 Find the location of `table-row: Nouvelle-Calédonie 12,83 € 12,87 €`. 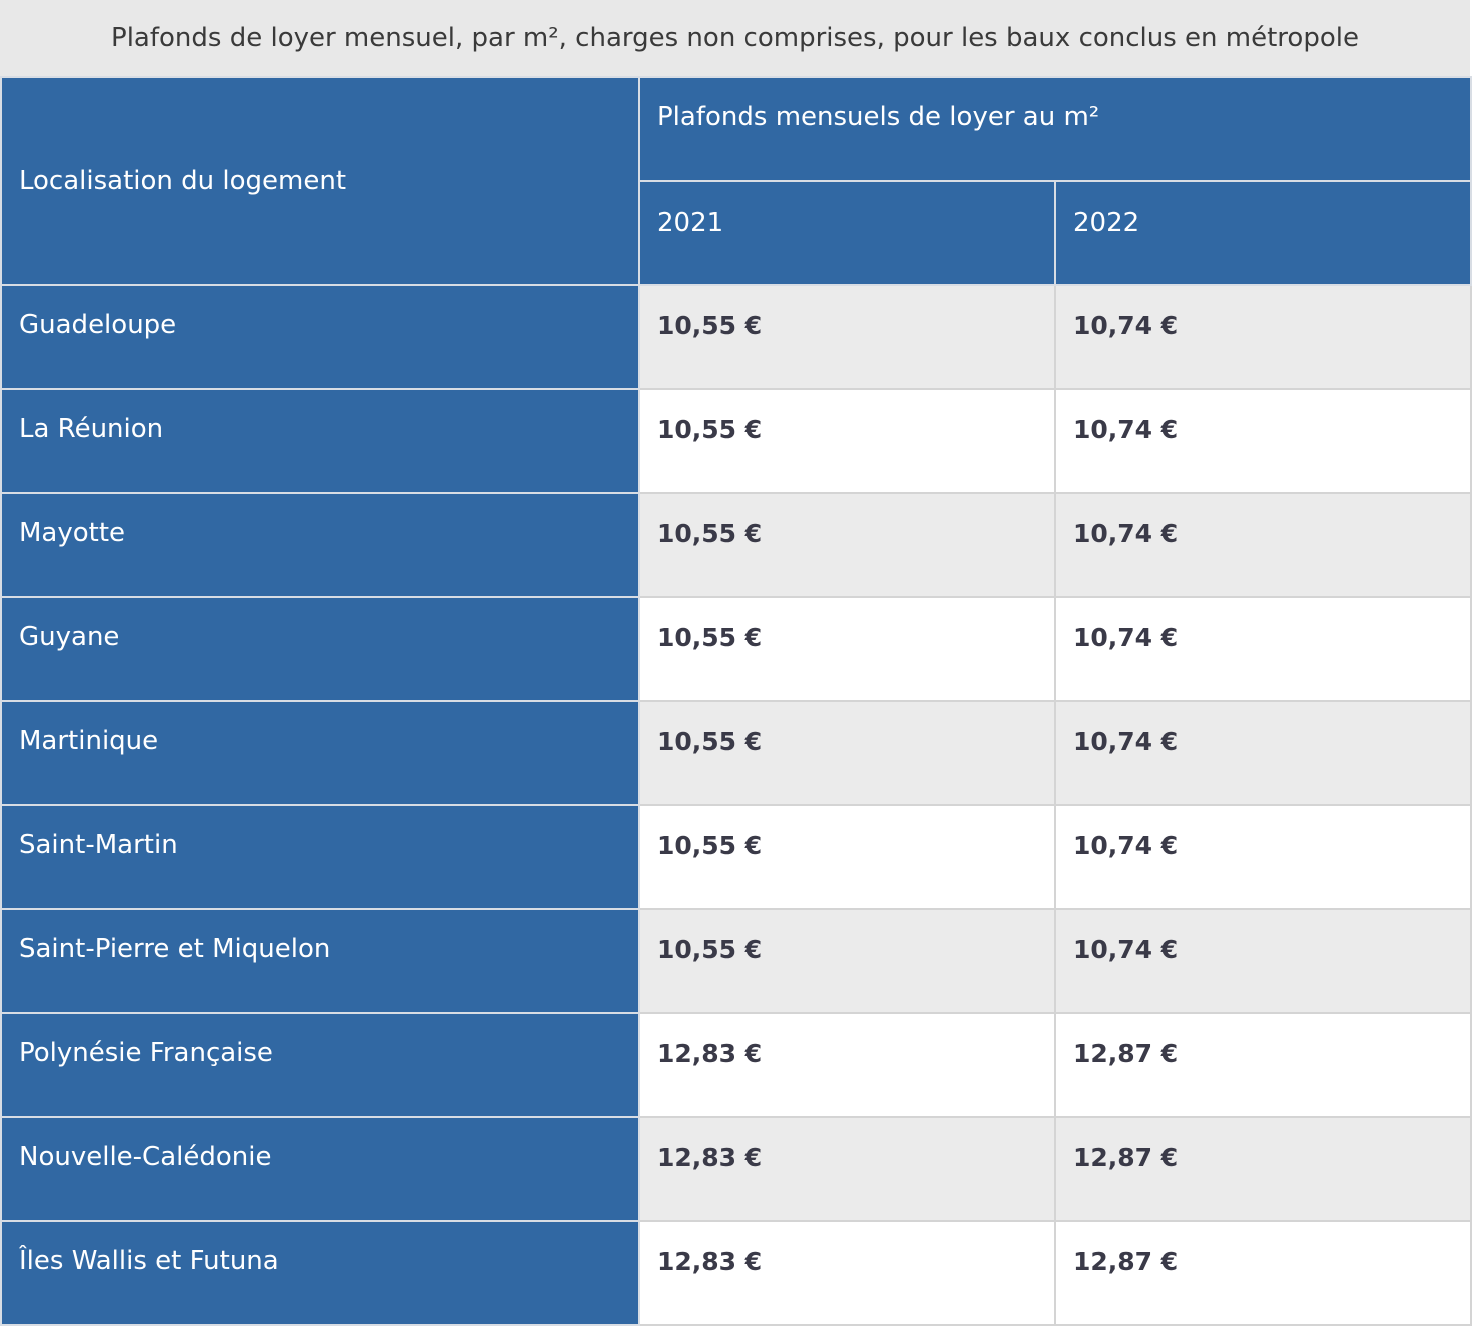

table-row: Nouvelle-Calédonie 12,83 € 12,87 € is located at coordinates (736, 1169).